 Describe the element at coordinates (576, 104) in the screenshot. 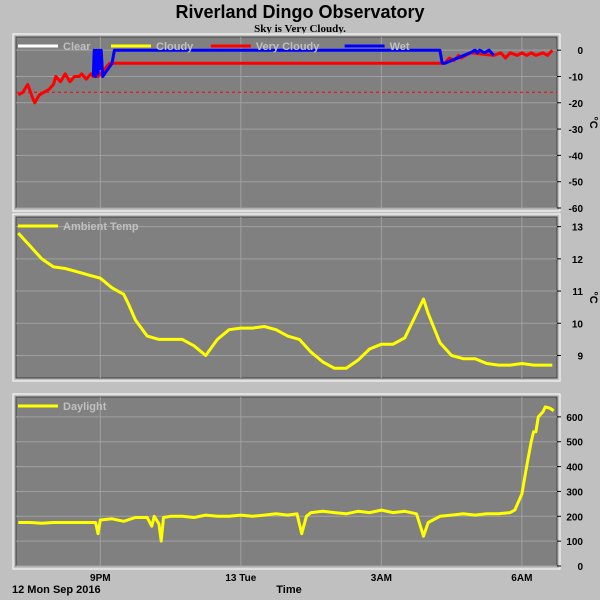

I see `sky-y-tick-label: -20` at that location.